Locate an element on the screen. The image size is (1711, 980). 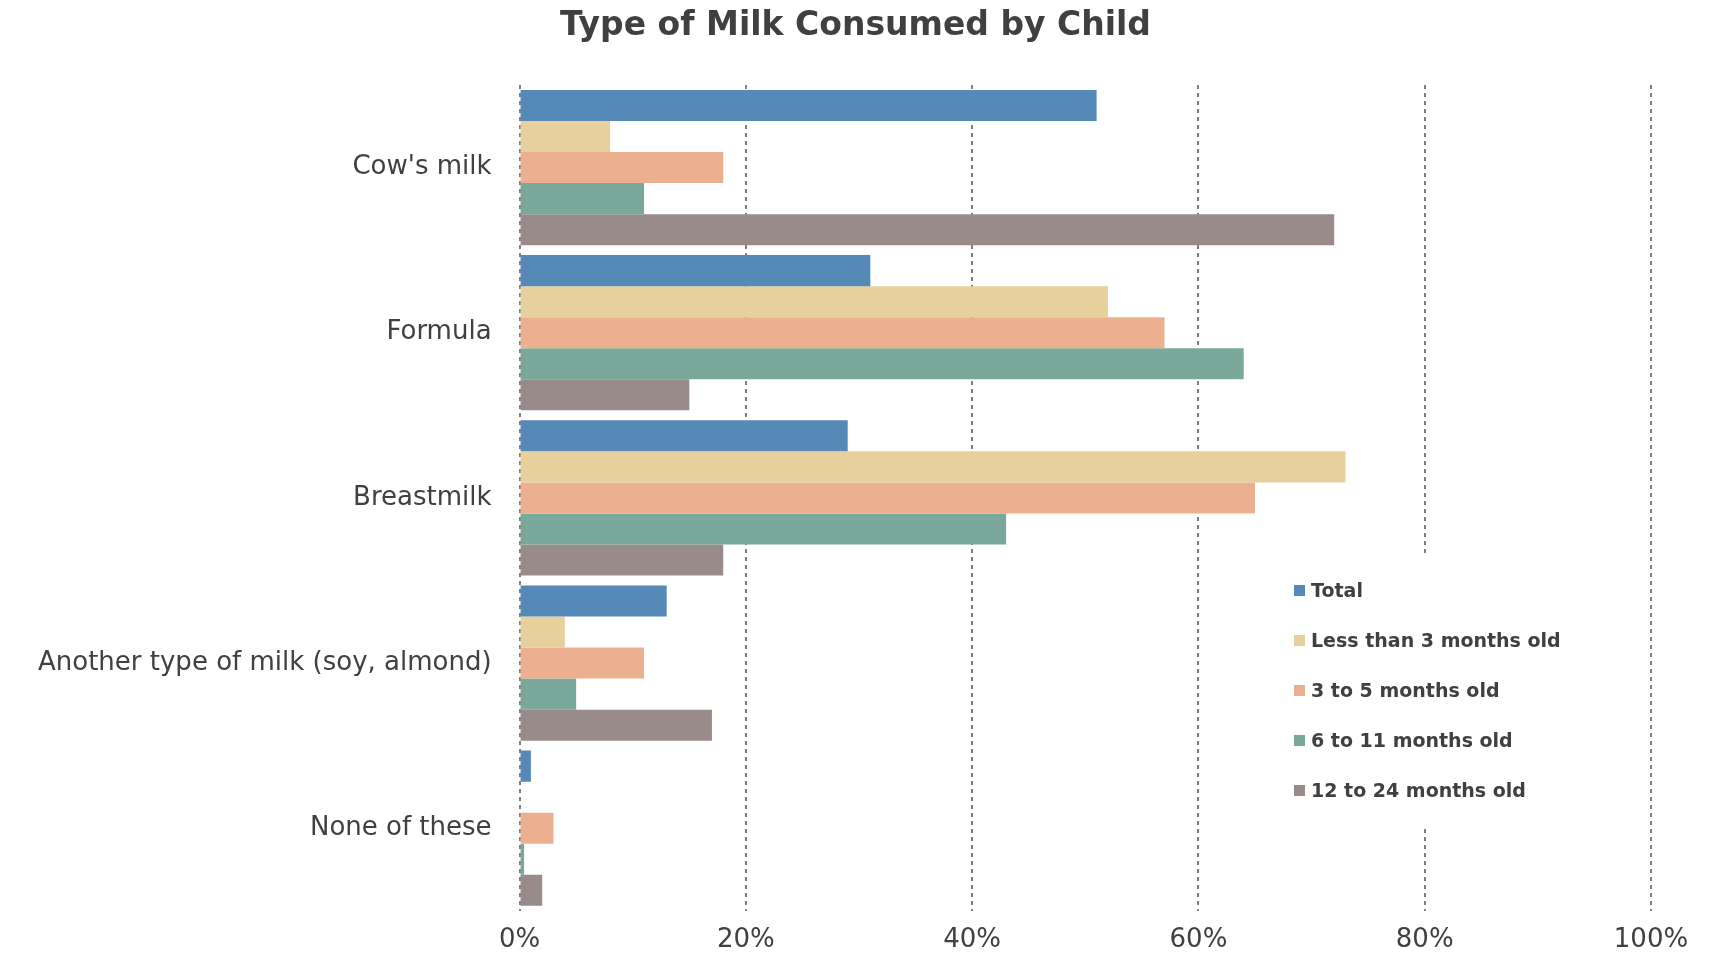
legend-label: Total is located at coordinates (1337, 590).